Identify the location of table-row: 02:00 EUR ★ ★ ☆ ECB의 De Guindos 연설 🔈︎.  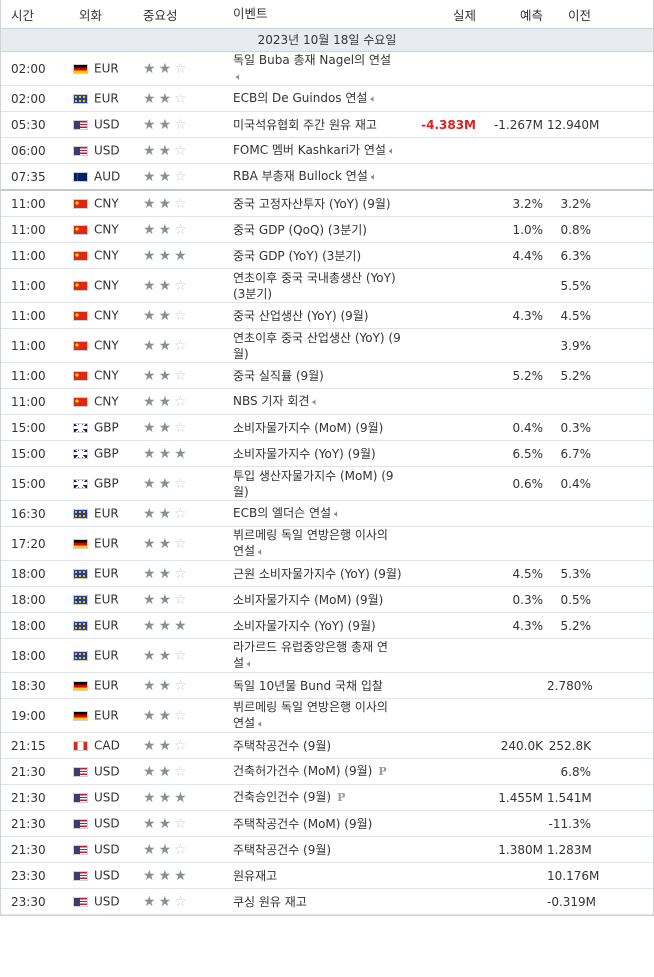
(327, 99).